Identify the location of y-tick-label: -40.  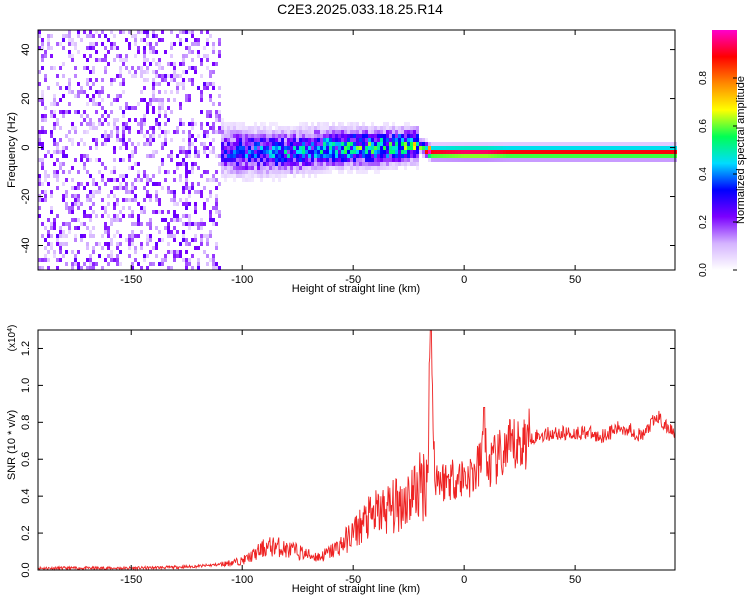
(26, 246).